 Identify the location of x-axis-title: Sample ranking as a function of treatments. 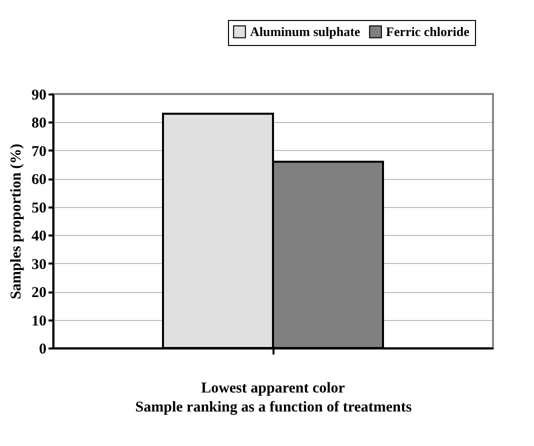
(273, 408).